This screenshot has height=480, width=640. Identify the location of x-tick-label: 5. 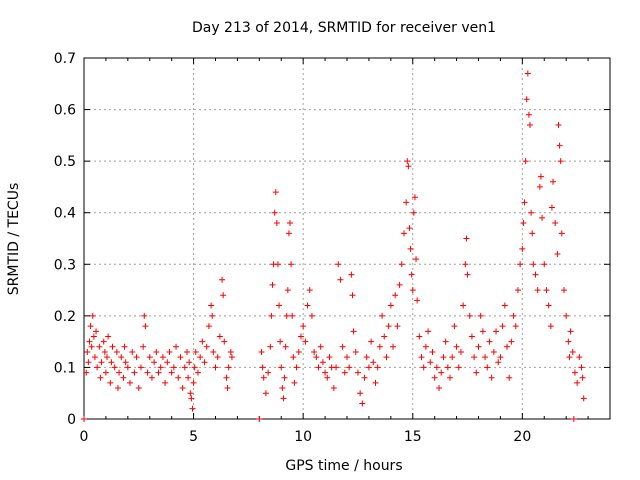
(193, 437).